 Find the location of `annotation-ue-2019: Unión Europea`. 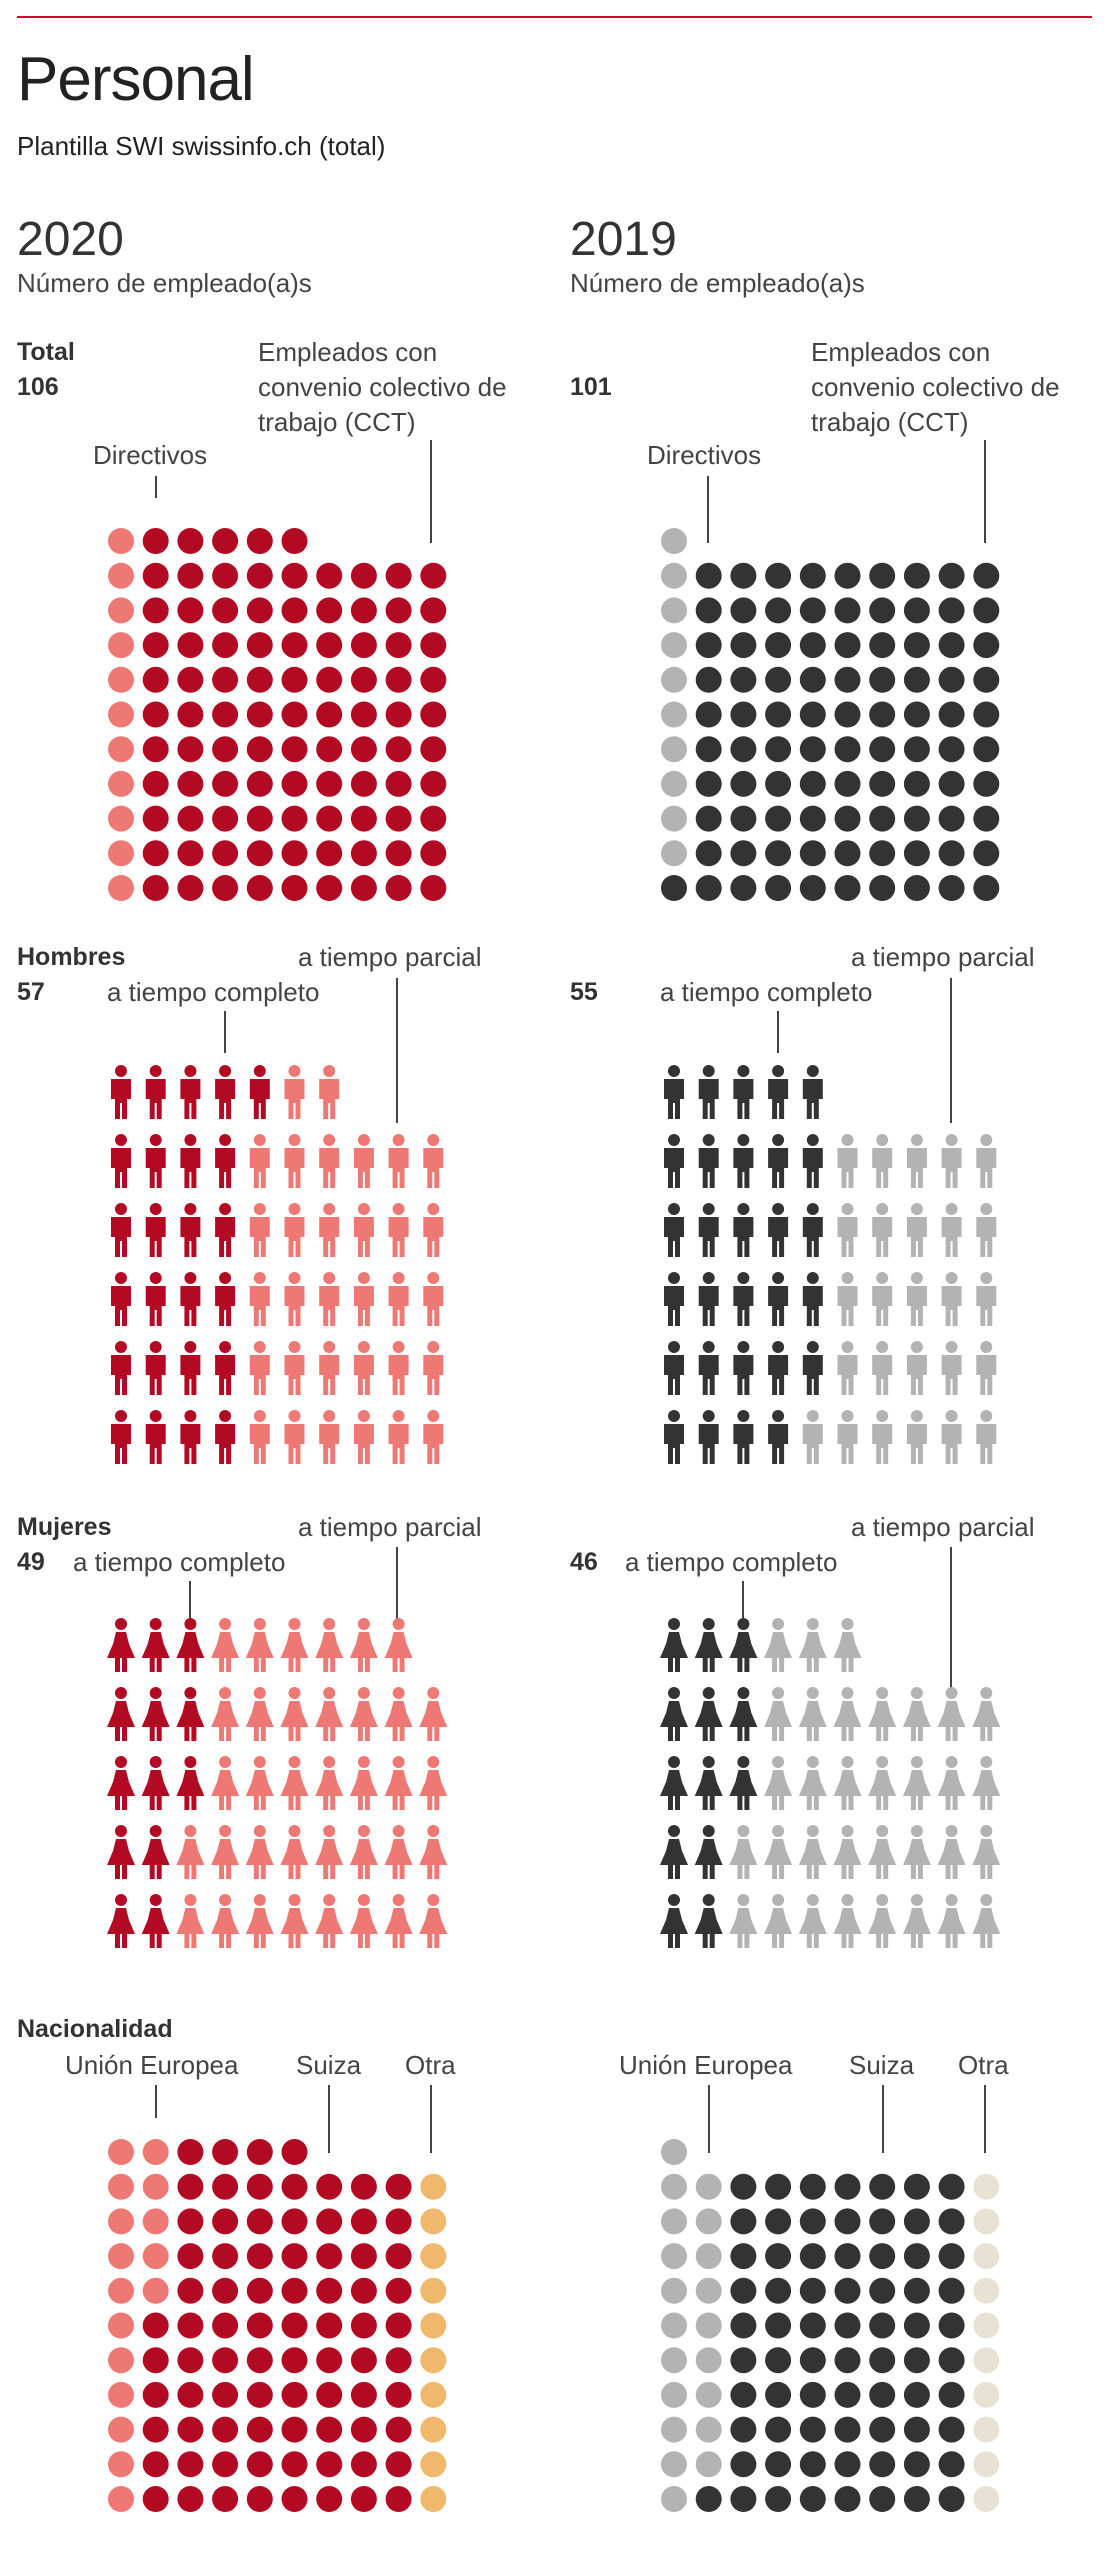

annotation-ue-2019: Unión Europea is located at coordinates (706, 2065).